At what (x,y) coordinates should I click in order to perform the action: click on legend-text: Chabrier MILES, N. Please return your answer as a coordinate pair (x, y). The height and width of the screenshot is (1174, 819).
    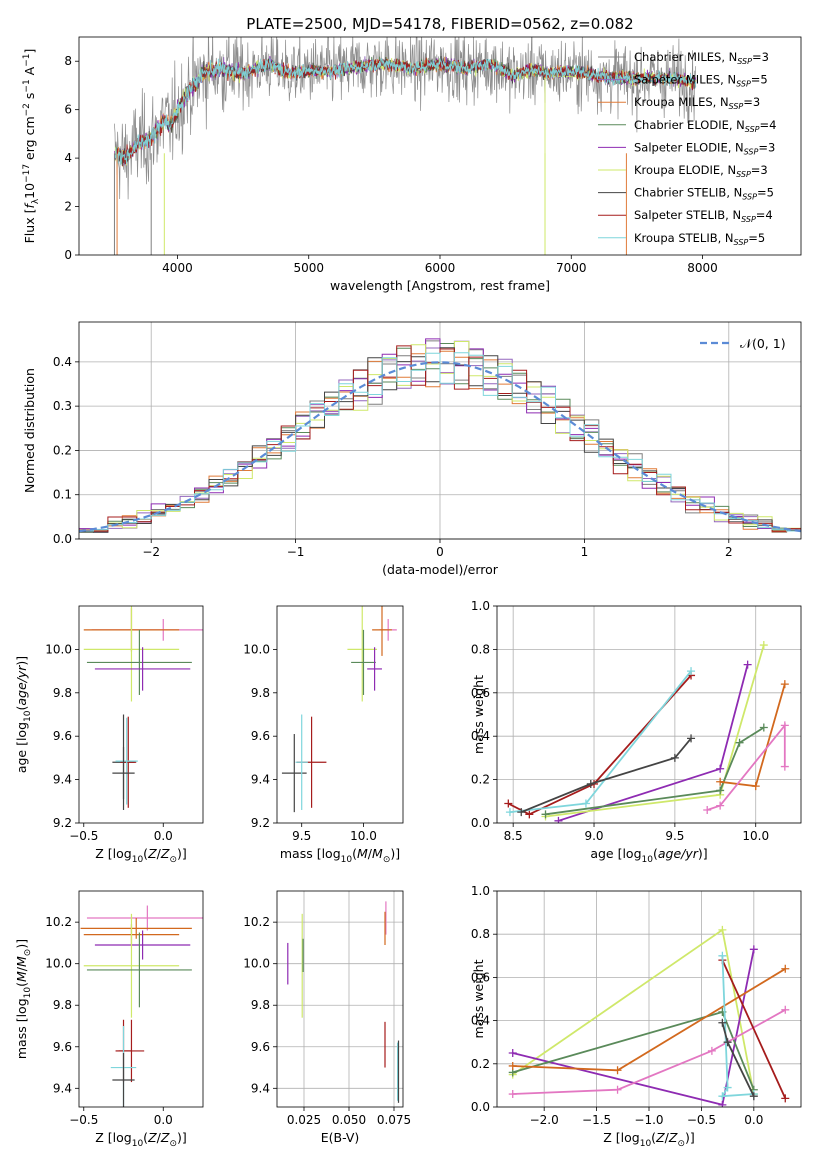
    Looking at the image, I should click on (685, 57).